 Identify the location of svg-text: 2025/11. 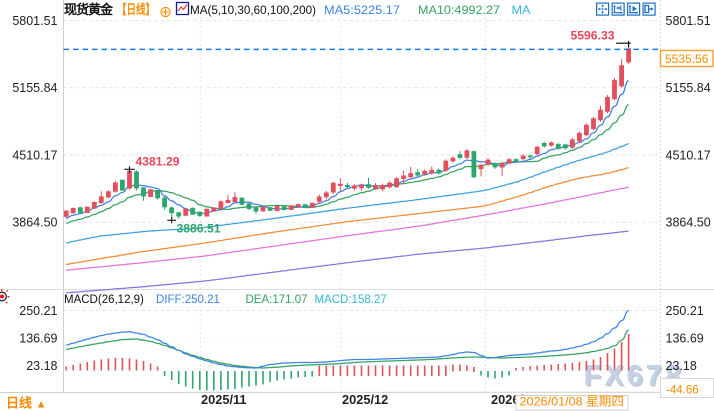
(224, 399).